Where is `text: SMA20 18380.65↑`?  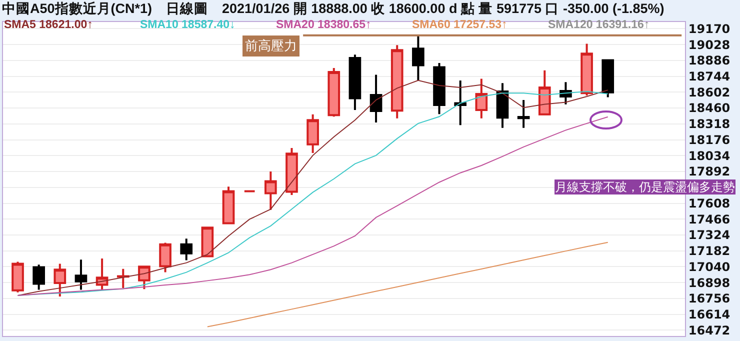
text: SMA20 18380.65↑ is located at coordinates (324, 25).